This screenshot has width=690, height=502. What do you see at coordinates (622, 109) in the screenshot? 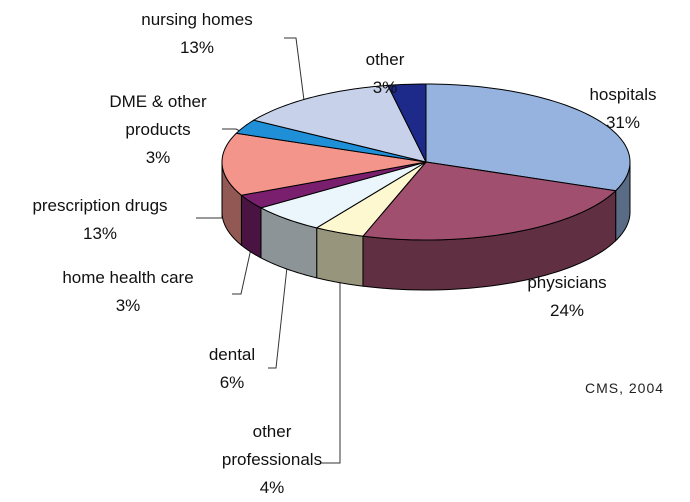
I see `slice-label: hospitals 31%` at bounding box center [622, 109].